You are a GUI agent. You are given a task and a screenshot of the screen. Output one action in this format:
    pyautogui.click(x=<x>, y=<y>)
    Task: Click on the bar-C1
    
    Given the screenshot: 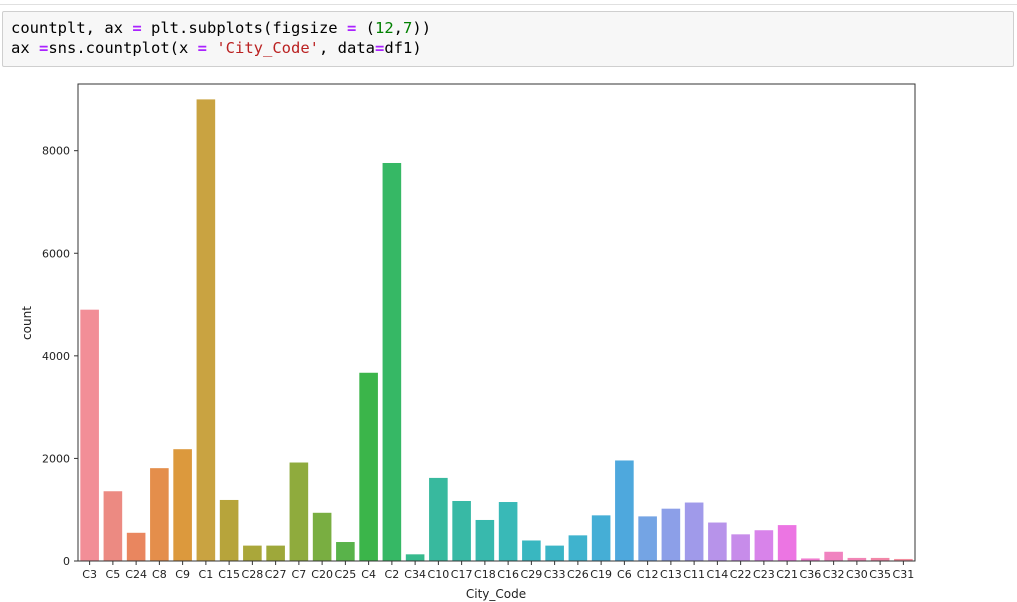 What is the action you would take?
    pyautogui.click(x=206, y=330)
    